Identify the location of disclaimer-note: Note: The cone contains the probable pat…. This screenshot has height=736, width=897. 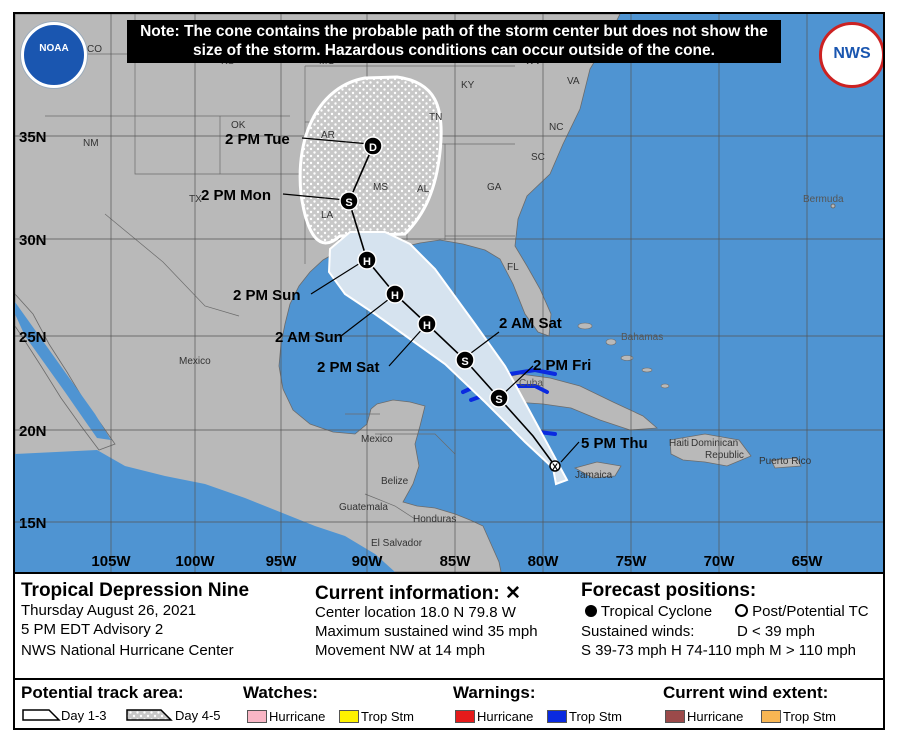
(454, 41).